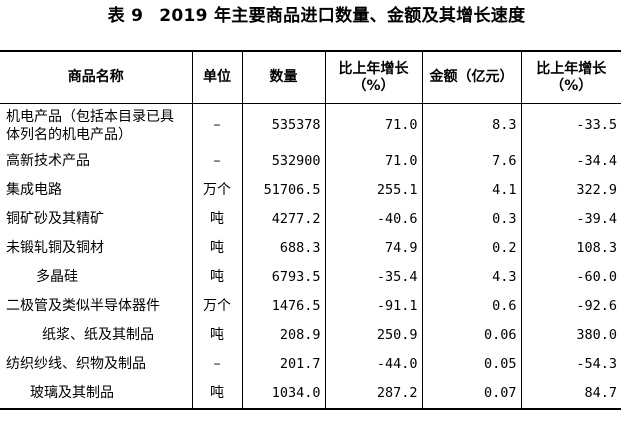 The image size is (633, 440). Describe the element at coordinates (374, 277) in the screenshot. I see `cell-qty-growth: -35.4` at that location.